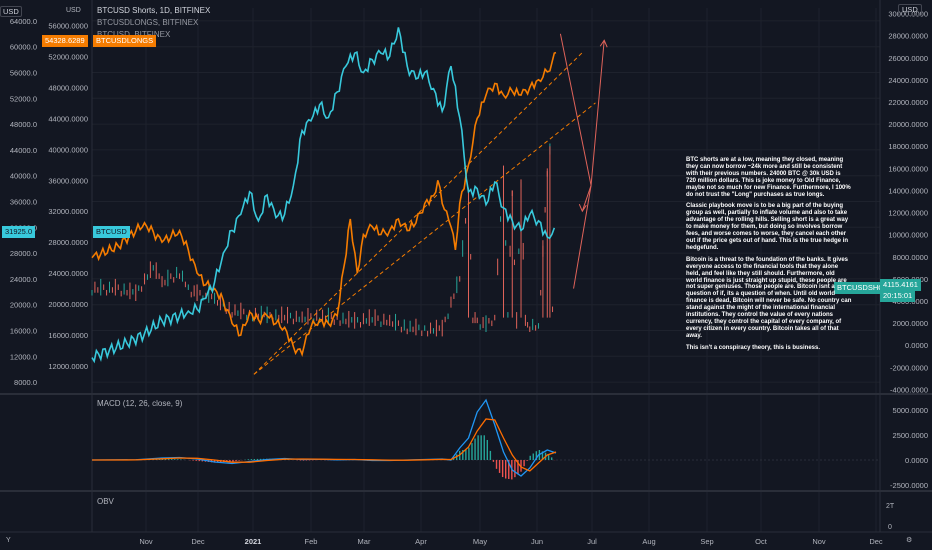  Describe the element at coordinates (8, 540) in the screenshot. I see `corner-left-icon: Y` at that location.